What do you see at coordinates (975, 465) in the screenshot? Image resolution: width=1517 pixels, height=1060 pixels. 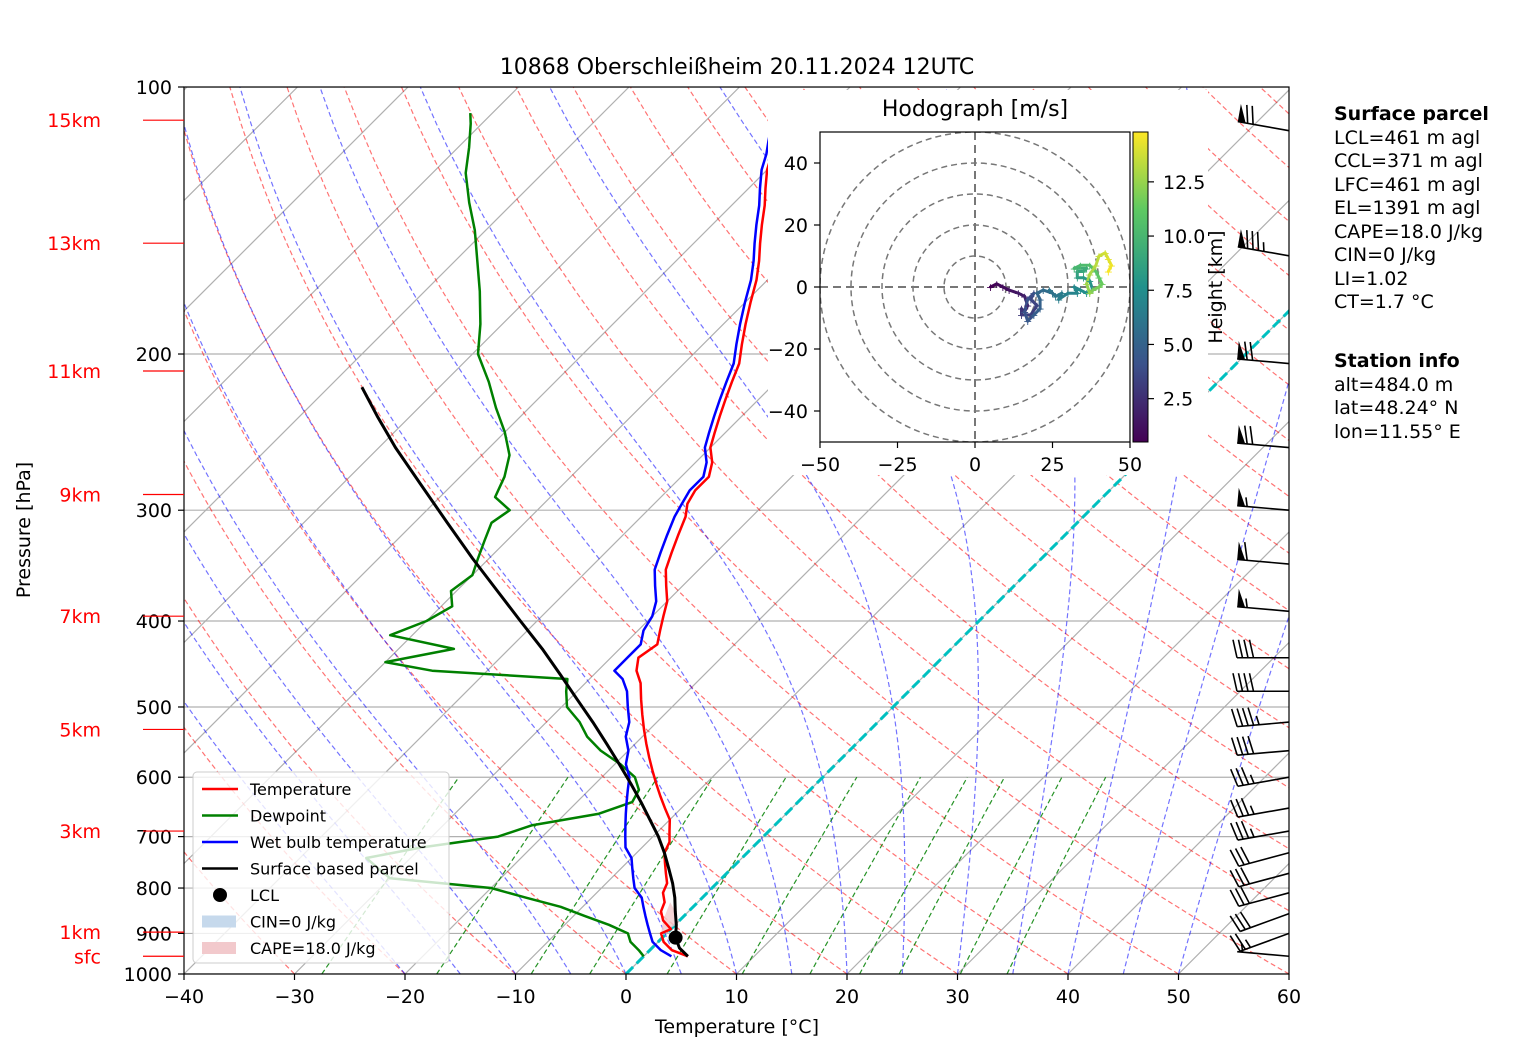 I see `hodo-x-tick-label: 0` at bounding box center [975, 465].